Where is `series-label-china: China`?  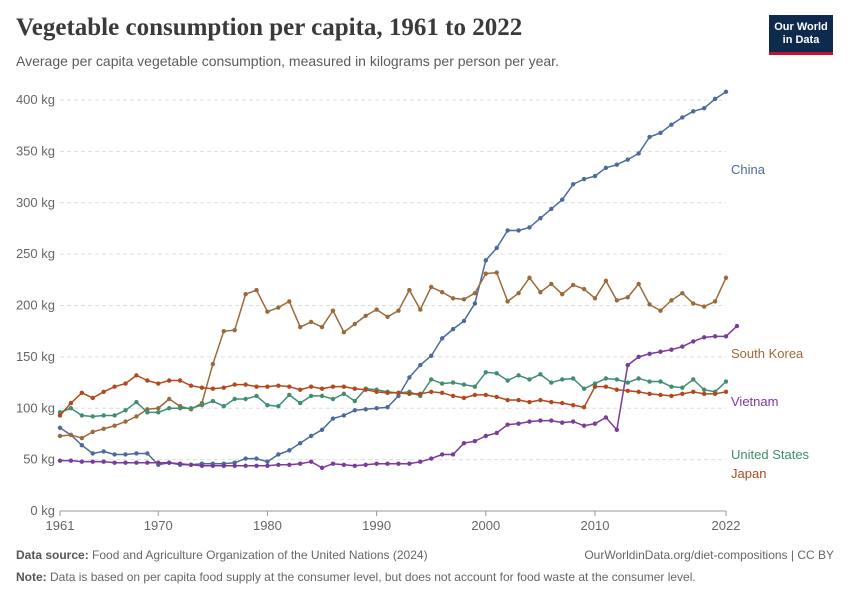
series-label-china: China is located at coordinates (748, 169).